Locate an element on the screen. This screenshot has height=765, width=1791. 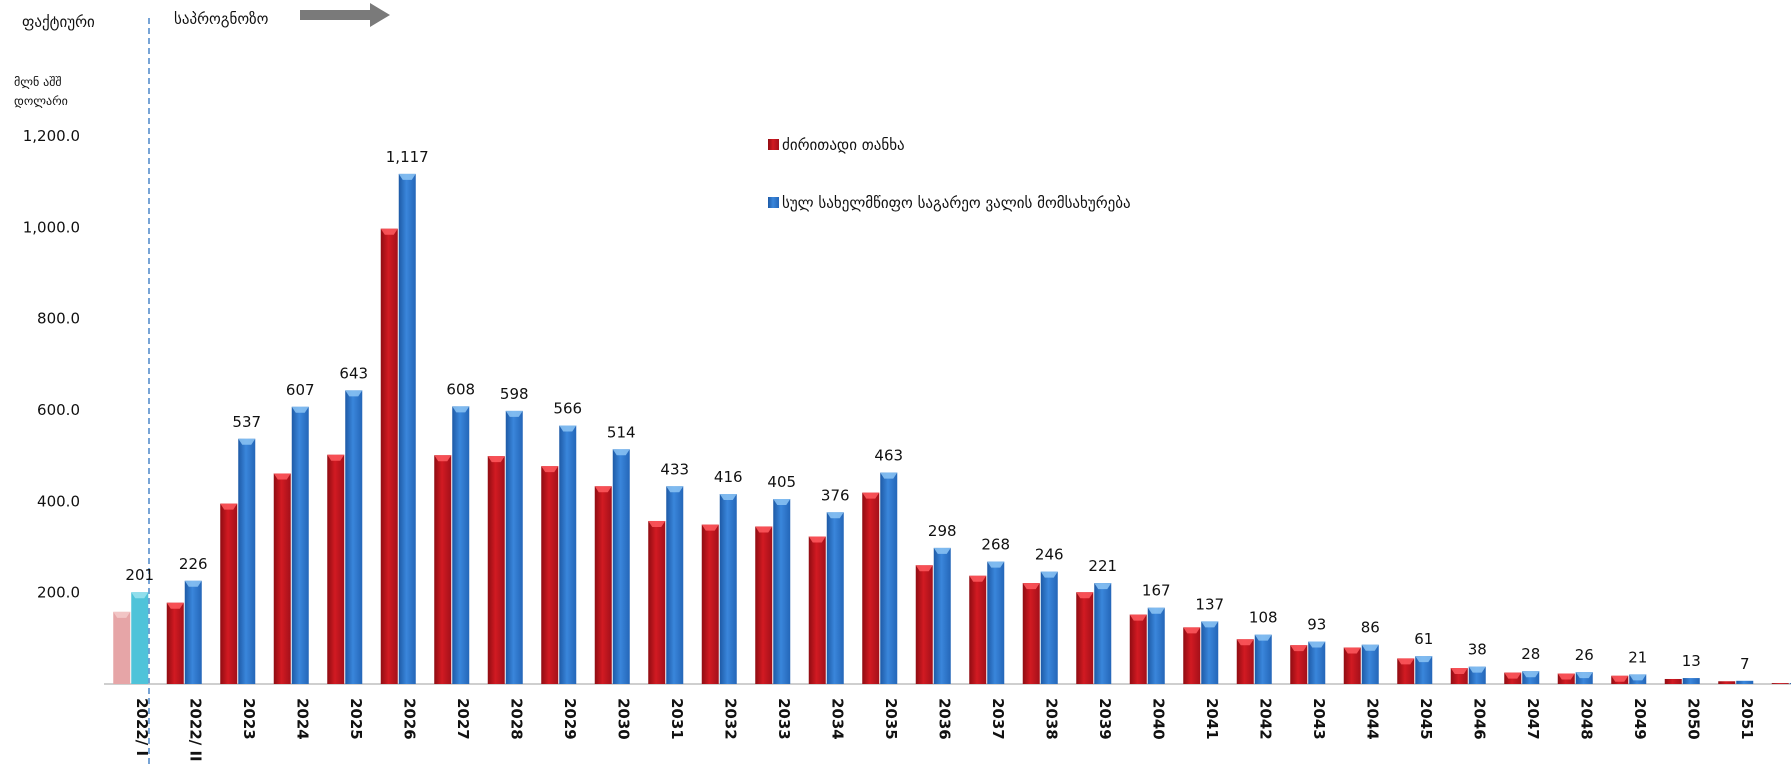
x-tick-label: 2026 is located at coordinates (409, 719).